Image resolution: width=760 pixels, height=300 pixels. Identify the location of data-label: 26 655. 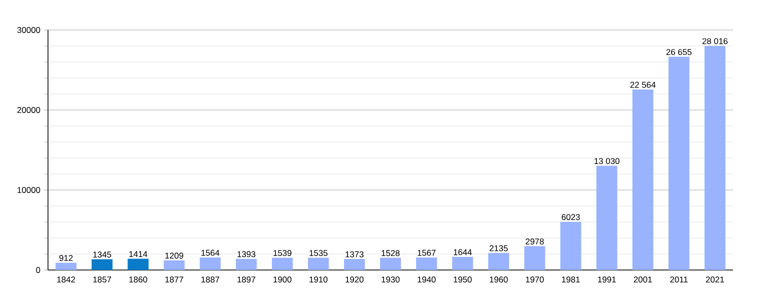
(679, 52).